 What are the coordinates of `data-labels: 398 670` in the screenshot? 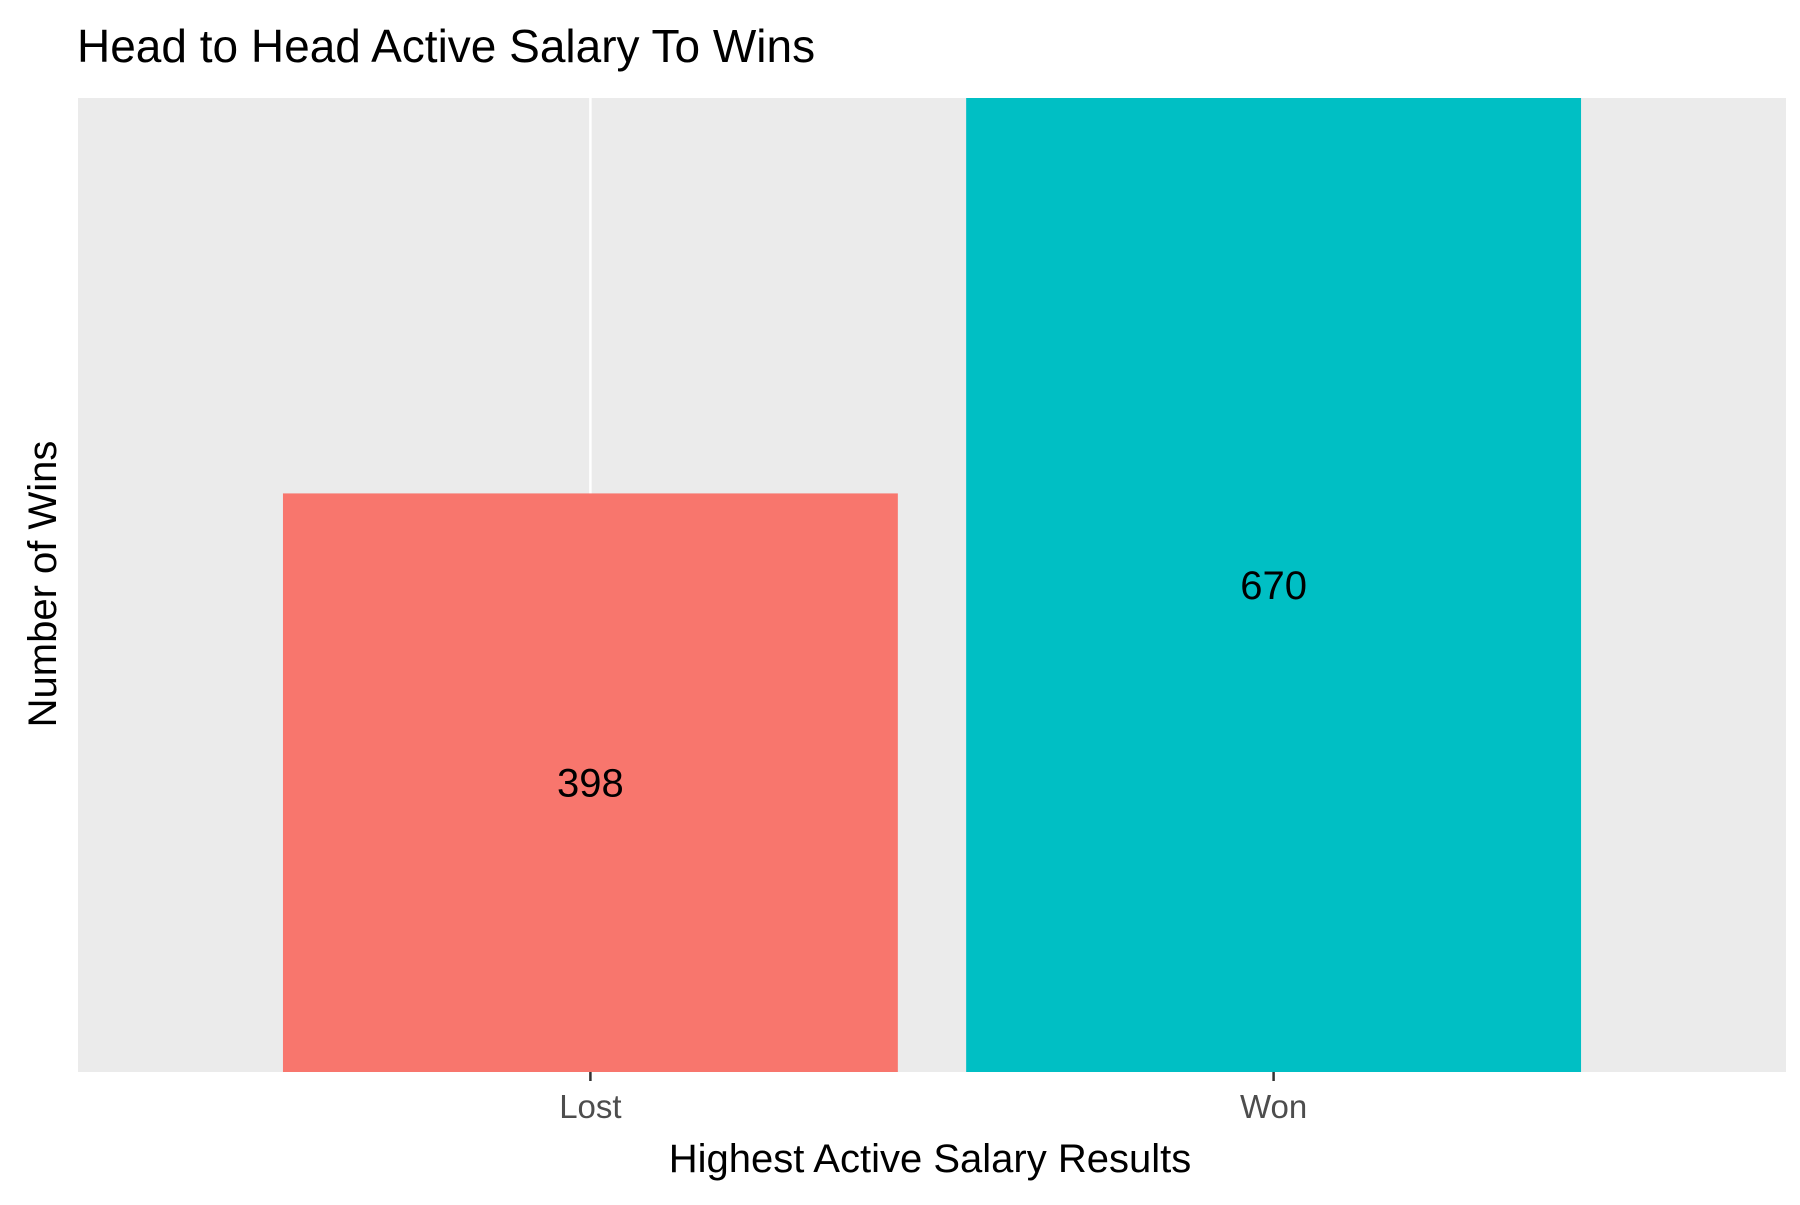 It's located at (932, 685).